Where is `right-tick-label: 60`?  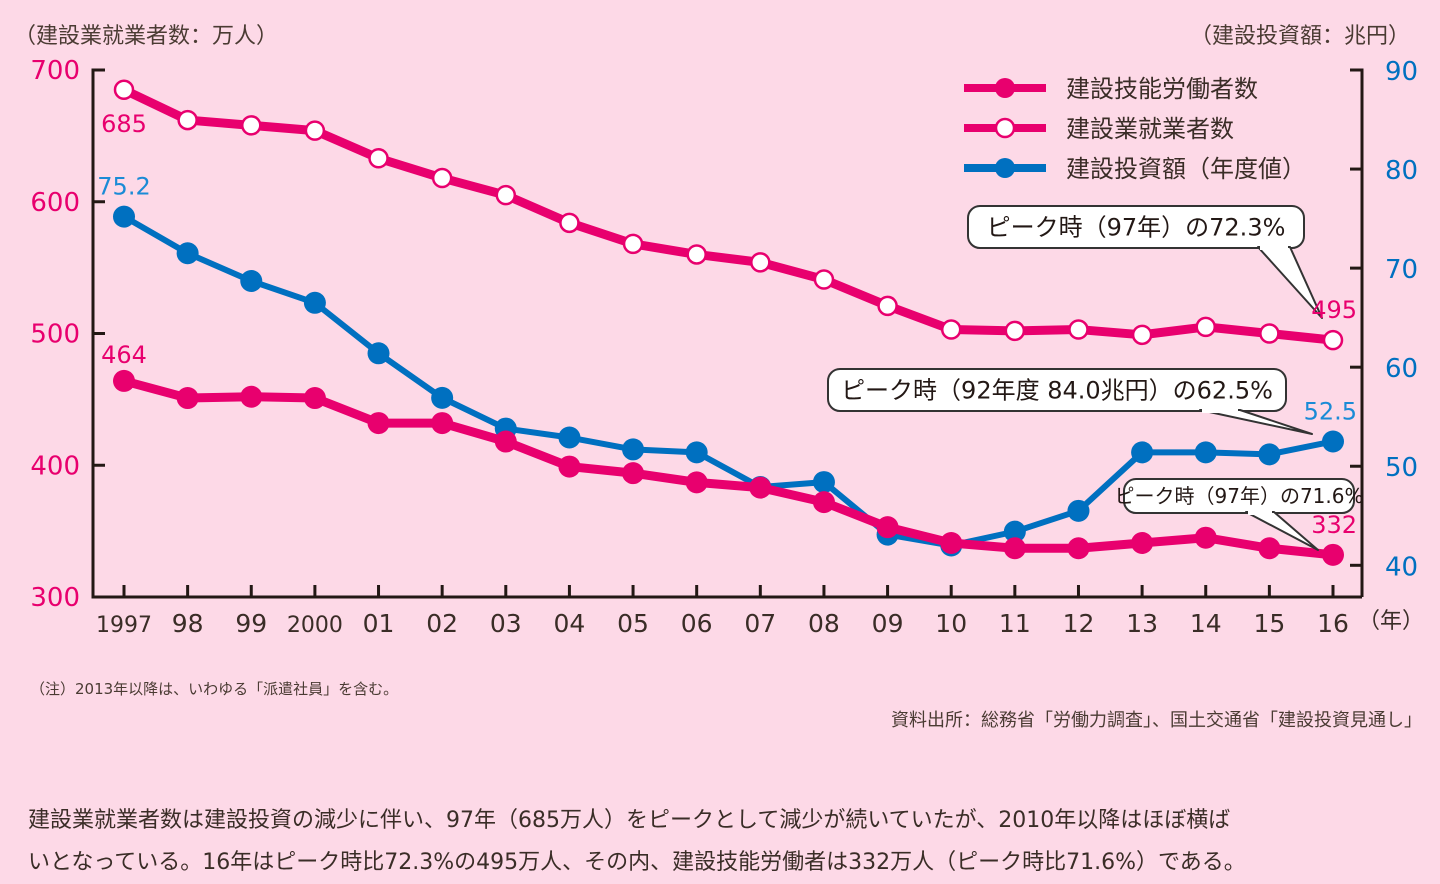 right-tick-label: 60 is located at coordinates (1401, 369).